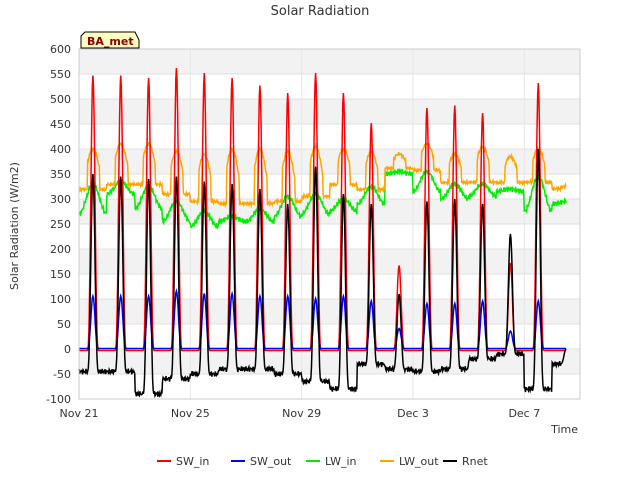 The width and height of the screenshot is (640, 480). I want to click on x-tick-label: Dec 7, so click(524, 413).